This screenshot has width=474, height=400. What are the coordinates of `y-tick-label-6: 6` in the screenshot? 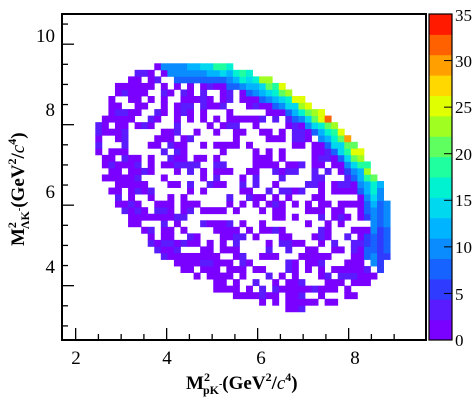 It's located at (51, 192).